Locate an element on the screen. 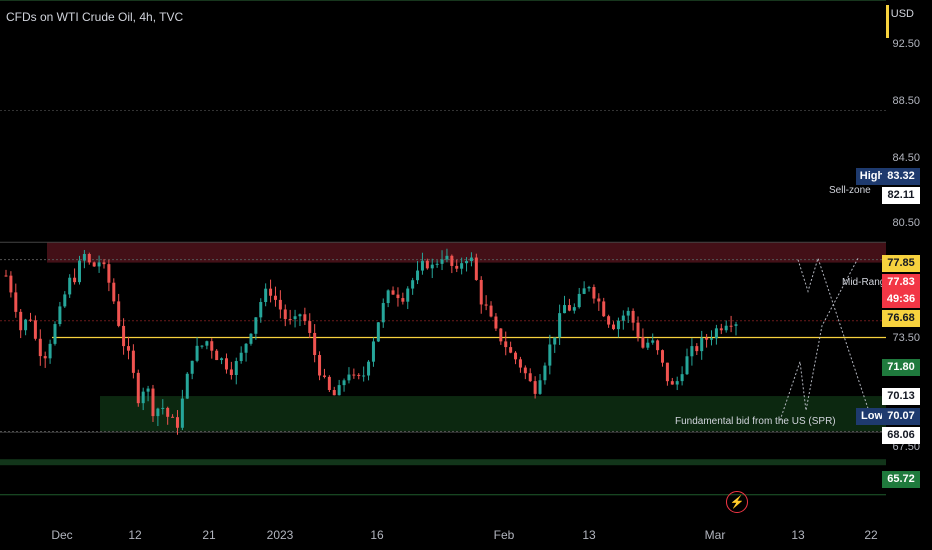 The height and width of the screenshot is (550, 932). mid-range-note: Mid-Range is located at coordinates (866, 282).